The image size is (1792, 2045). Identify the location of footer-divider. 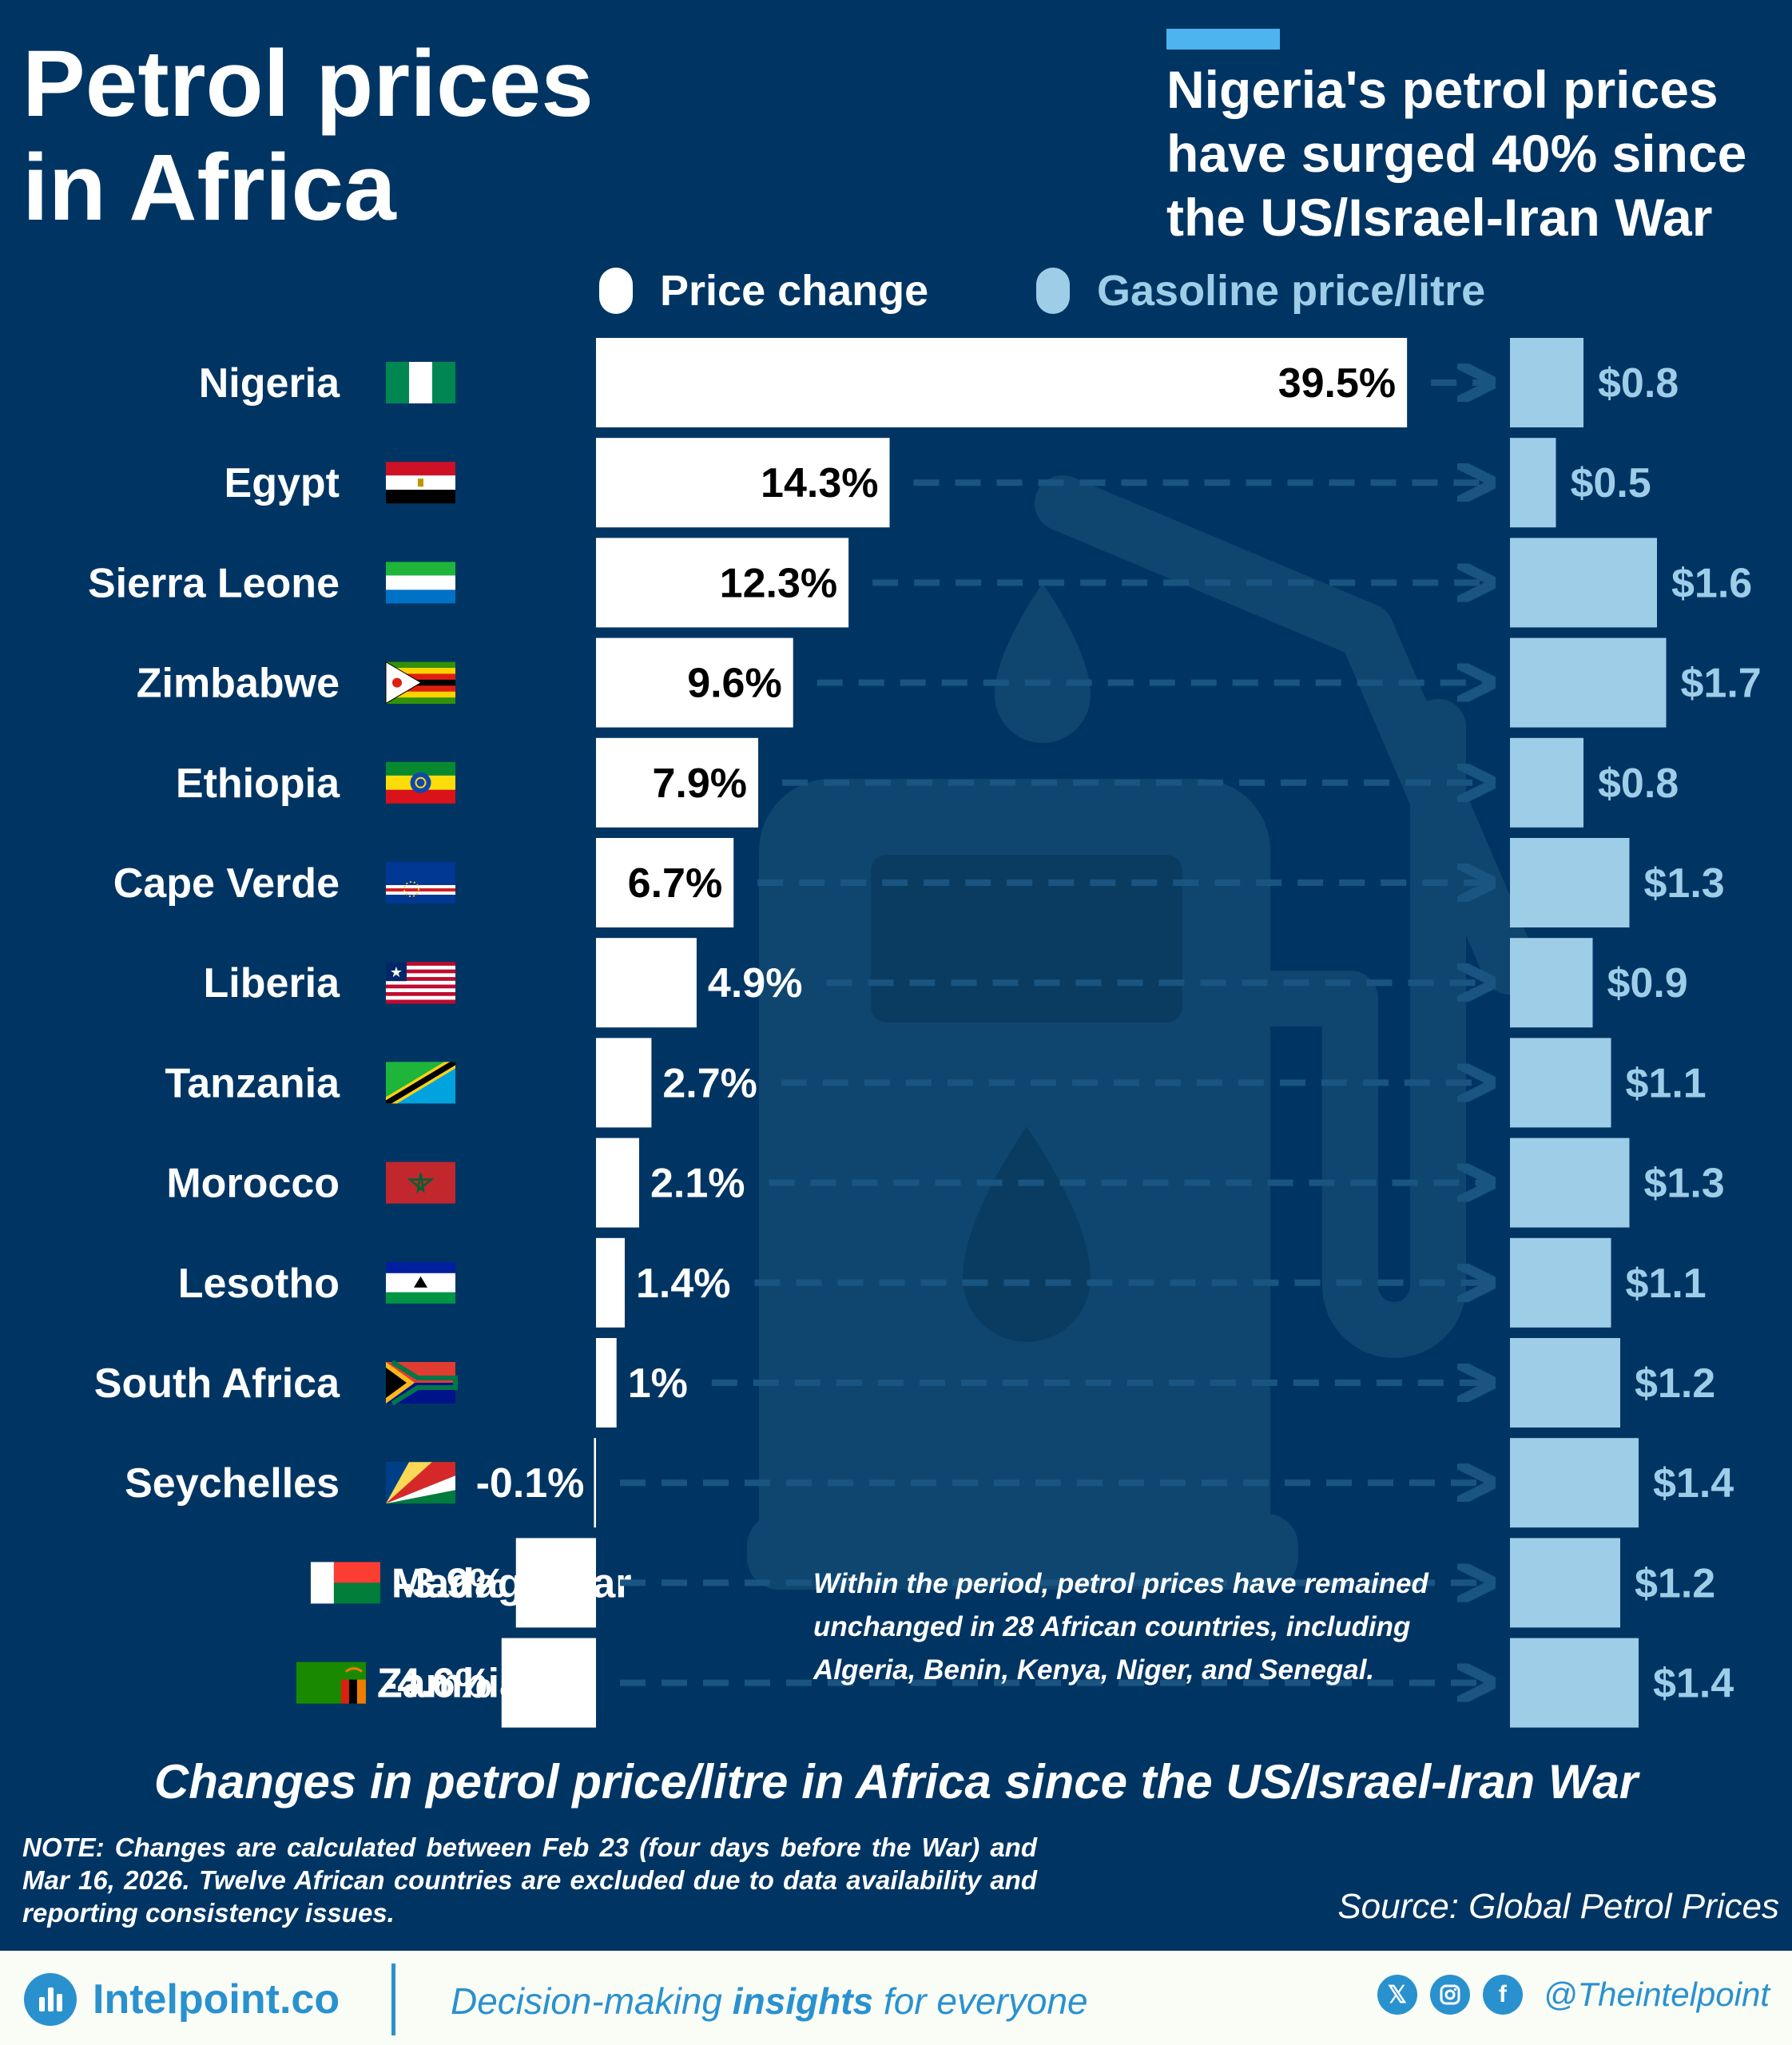
(393, 1999).